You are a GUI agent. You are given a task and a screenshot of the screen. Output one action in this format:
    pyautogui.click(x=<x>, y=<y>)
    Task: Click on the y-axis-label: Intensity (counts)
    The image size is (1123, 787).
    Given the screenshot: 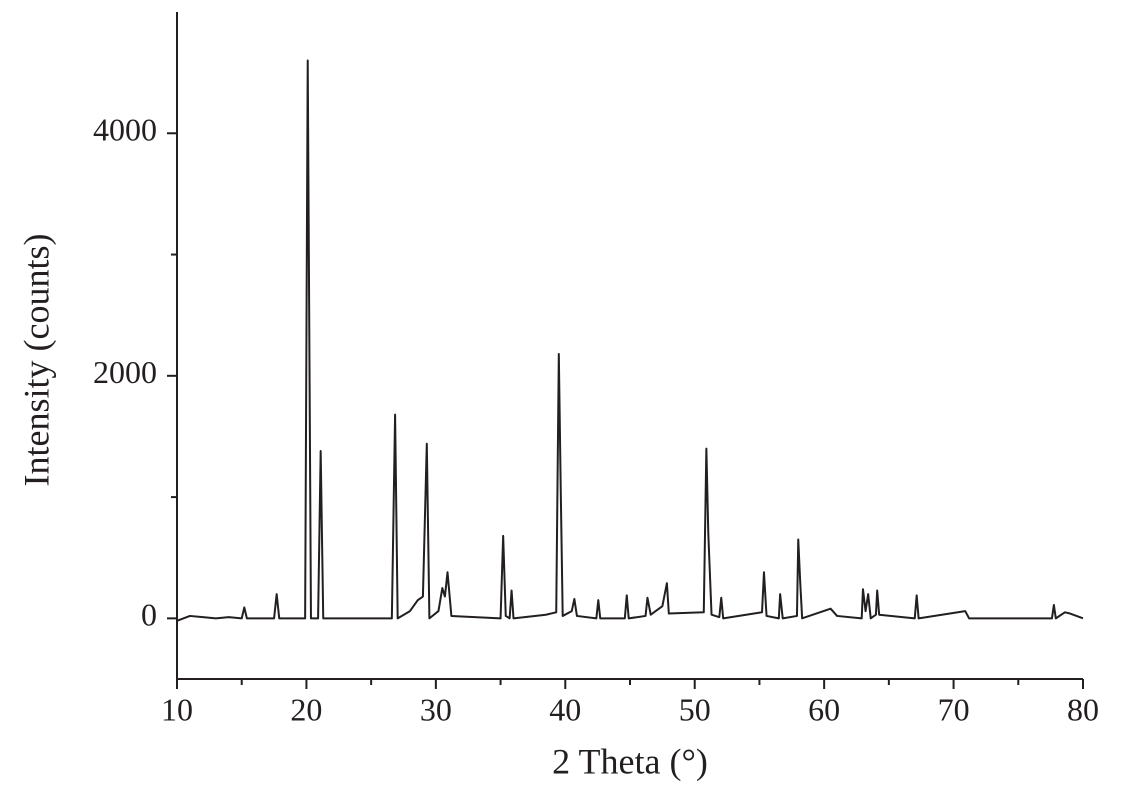 What is the action you would take?
    pyautogui.click(x=36, y=360)
    